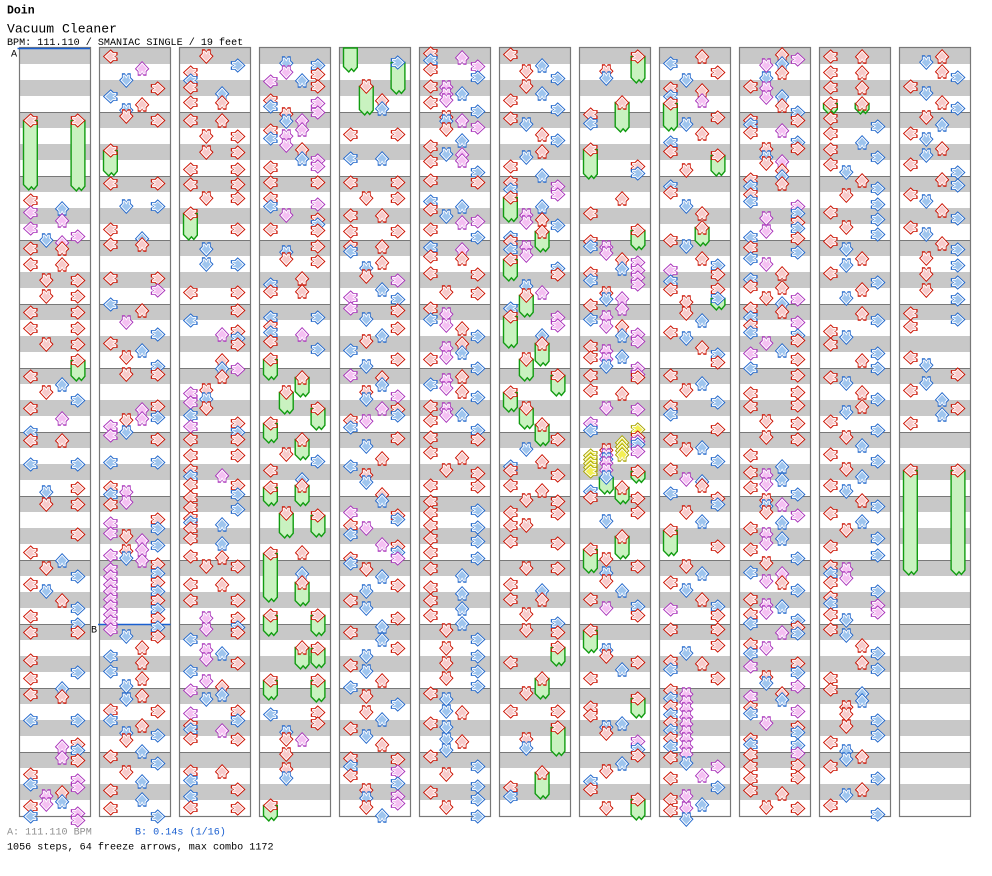 The image size is (992, 876). Describe the element at coordinates (94, 631) in the screenshot. I see `svg-text: B` at that location.